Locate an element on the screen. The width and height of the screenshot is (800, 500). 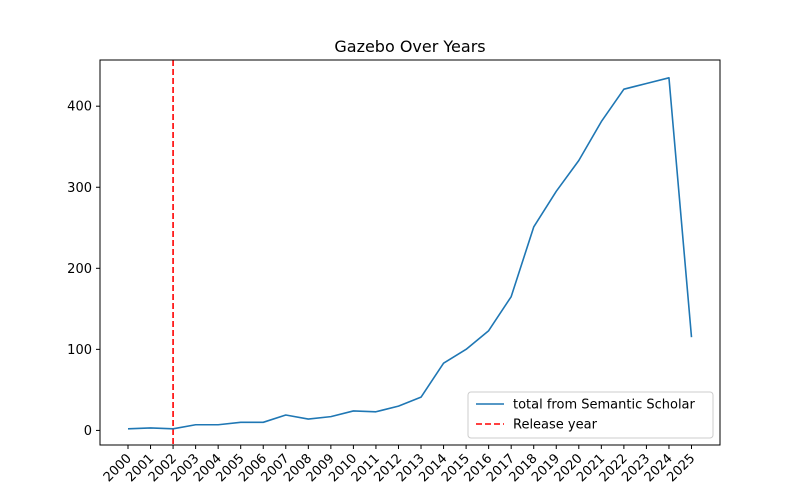
legend: total from Semantic Scholar Release year is located at coordinates (590, 415).